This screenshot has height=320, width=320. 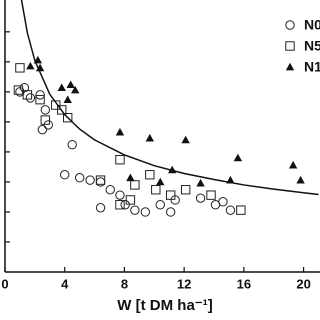 I want to click on x-axis-label: W [t DM ha⁻¹], so click(x=164, y=305).